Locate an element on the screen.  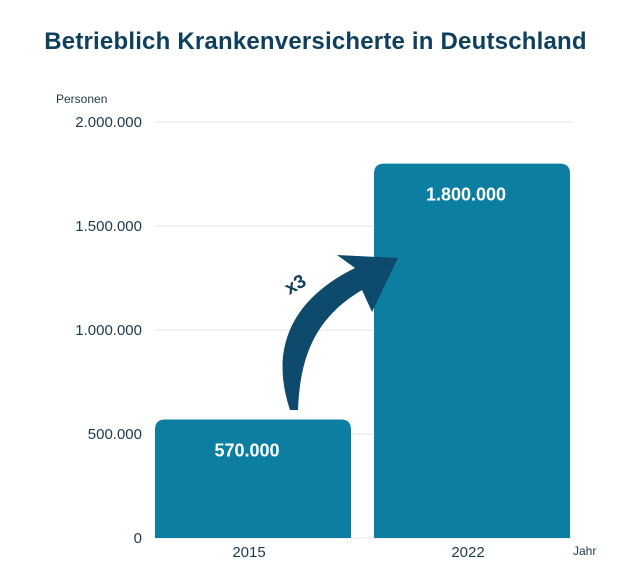
y-tick-label: 0 is located at coordinates (138, 538).